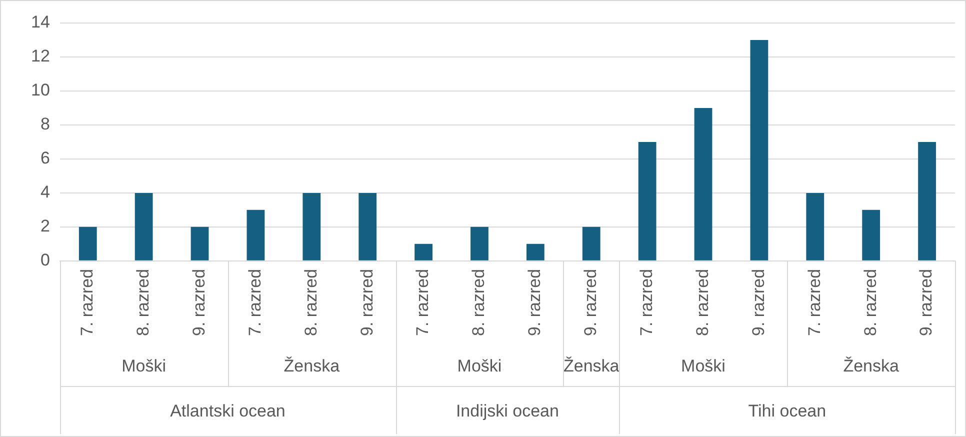  I want to click on y-tick-label: 6, so click(45, 158).